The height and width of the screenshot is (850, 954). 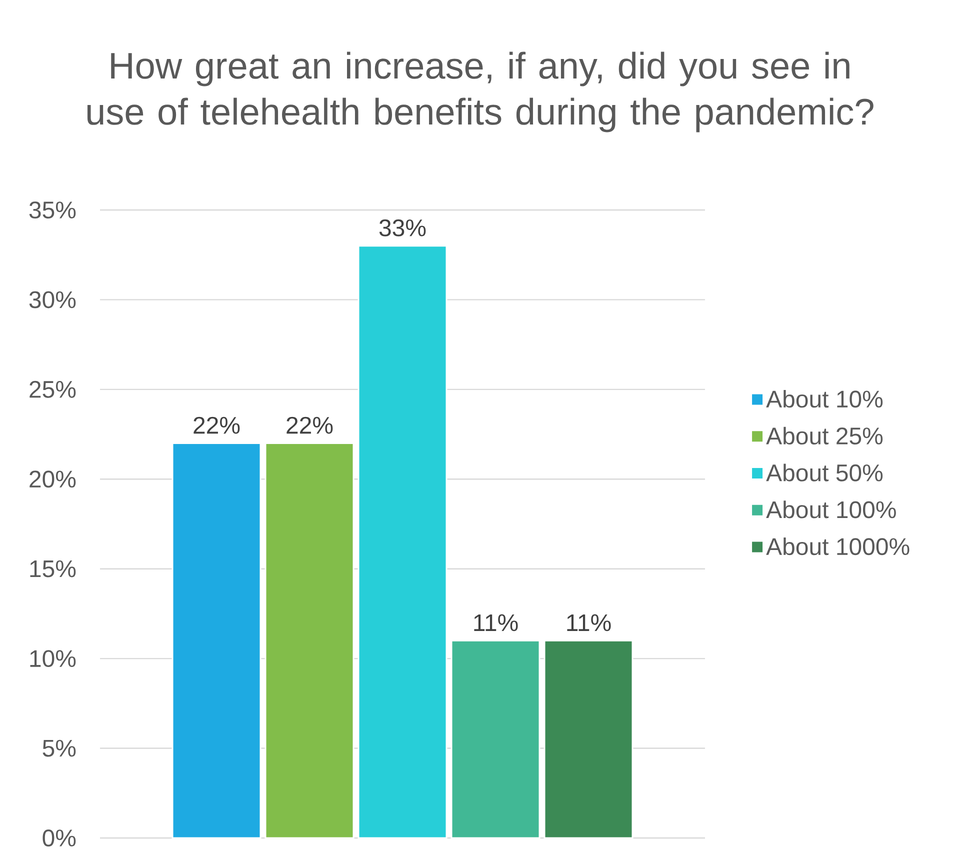 I want to click on legend-label: About 1000%, so click(x=838, y=547).